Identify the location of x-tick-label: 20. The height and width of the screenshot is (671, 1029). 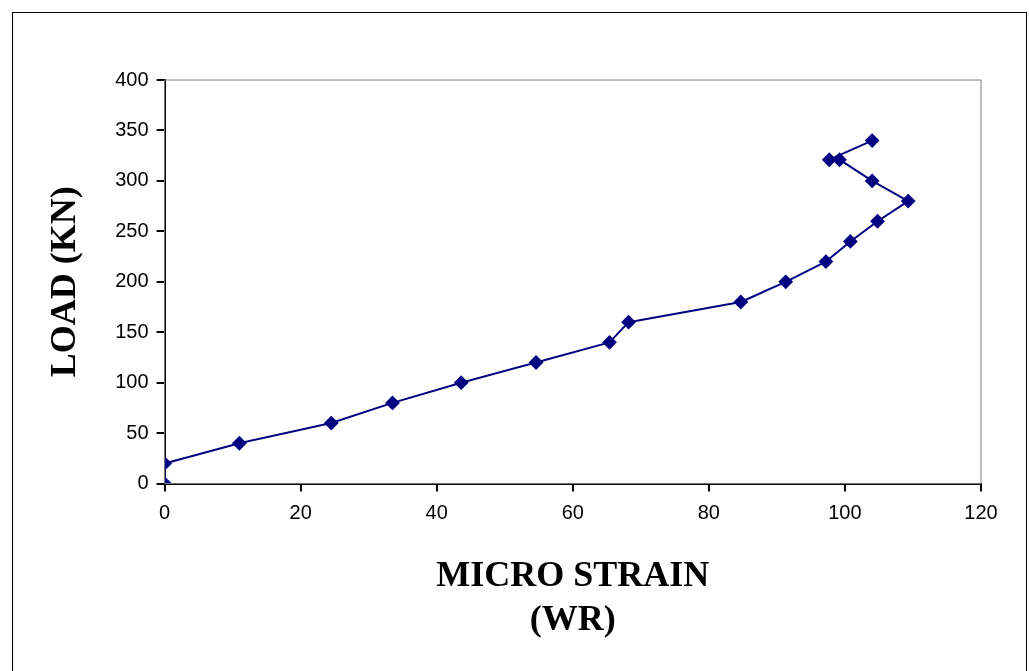
(300, 512).